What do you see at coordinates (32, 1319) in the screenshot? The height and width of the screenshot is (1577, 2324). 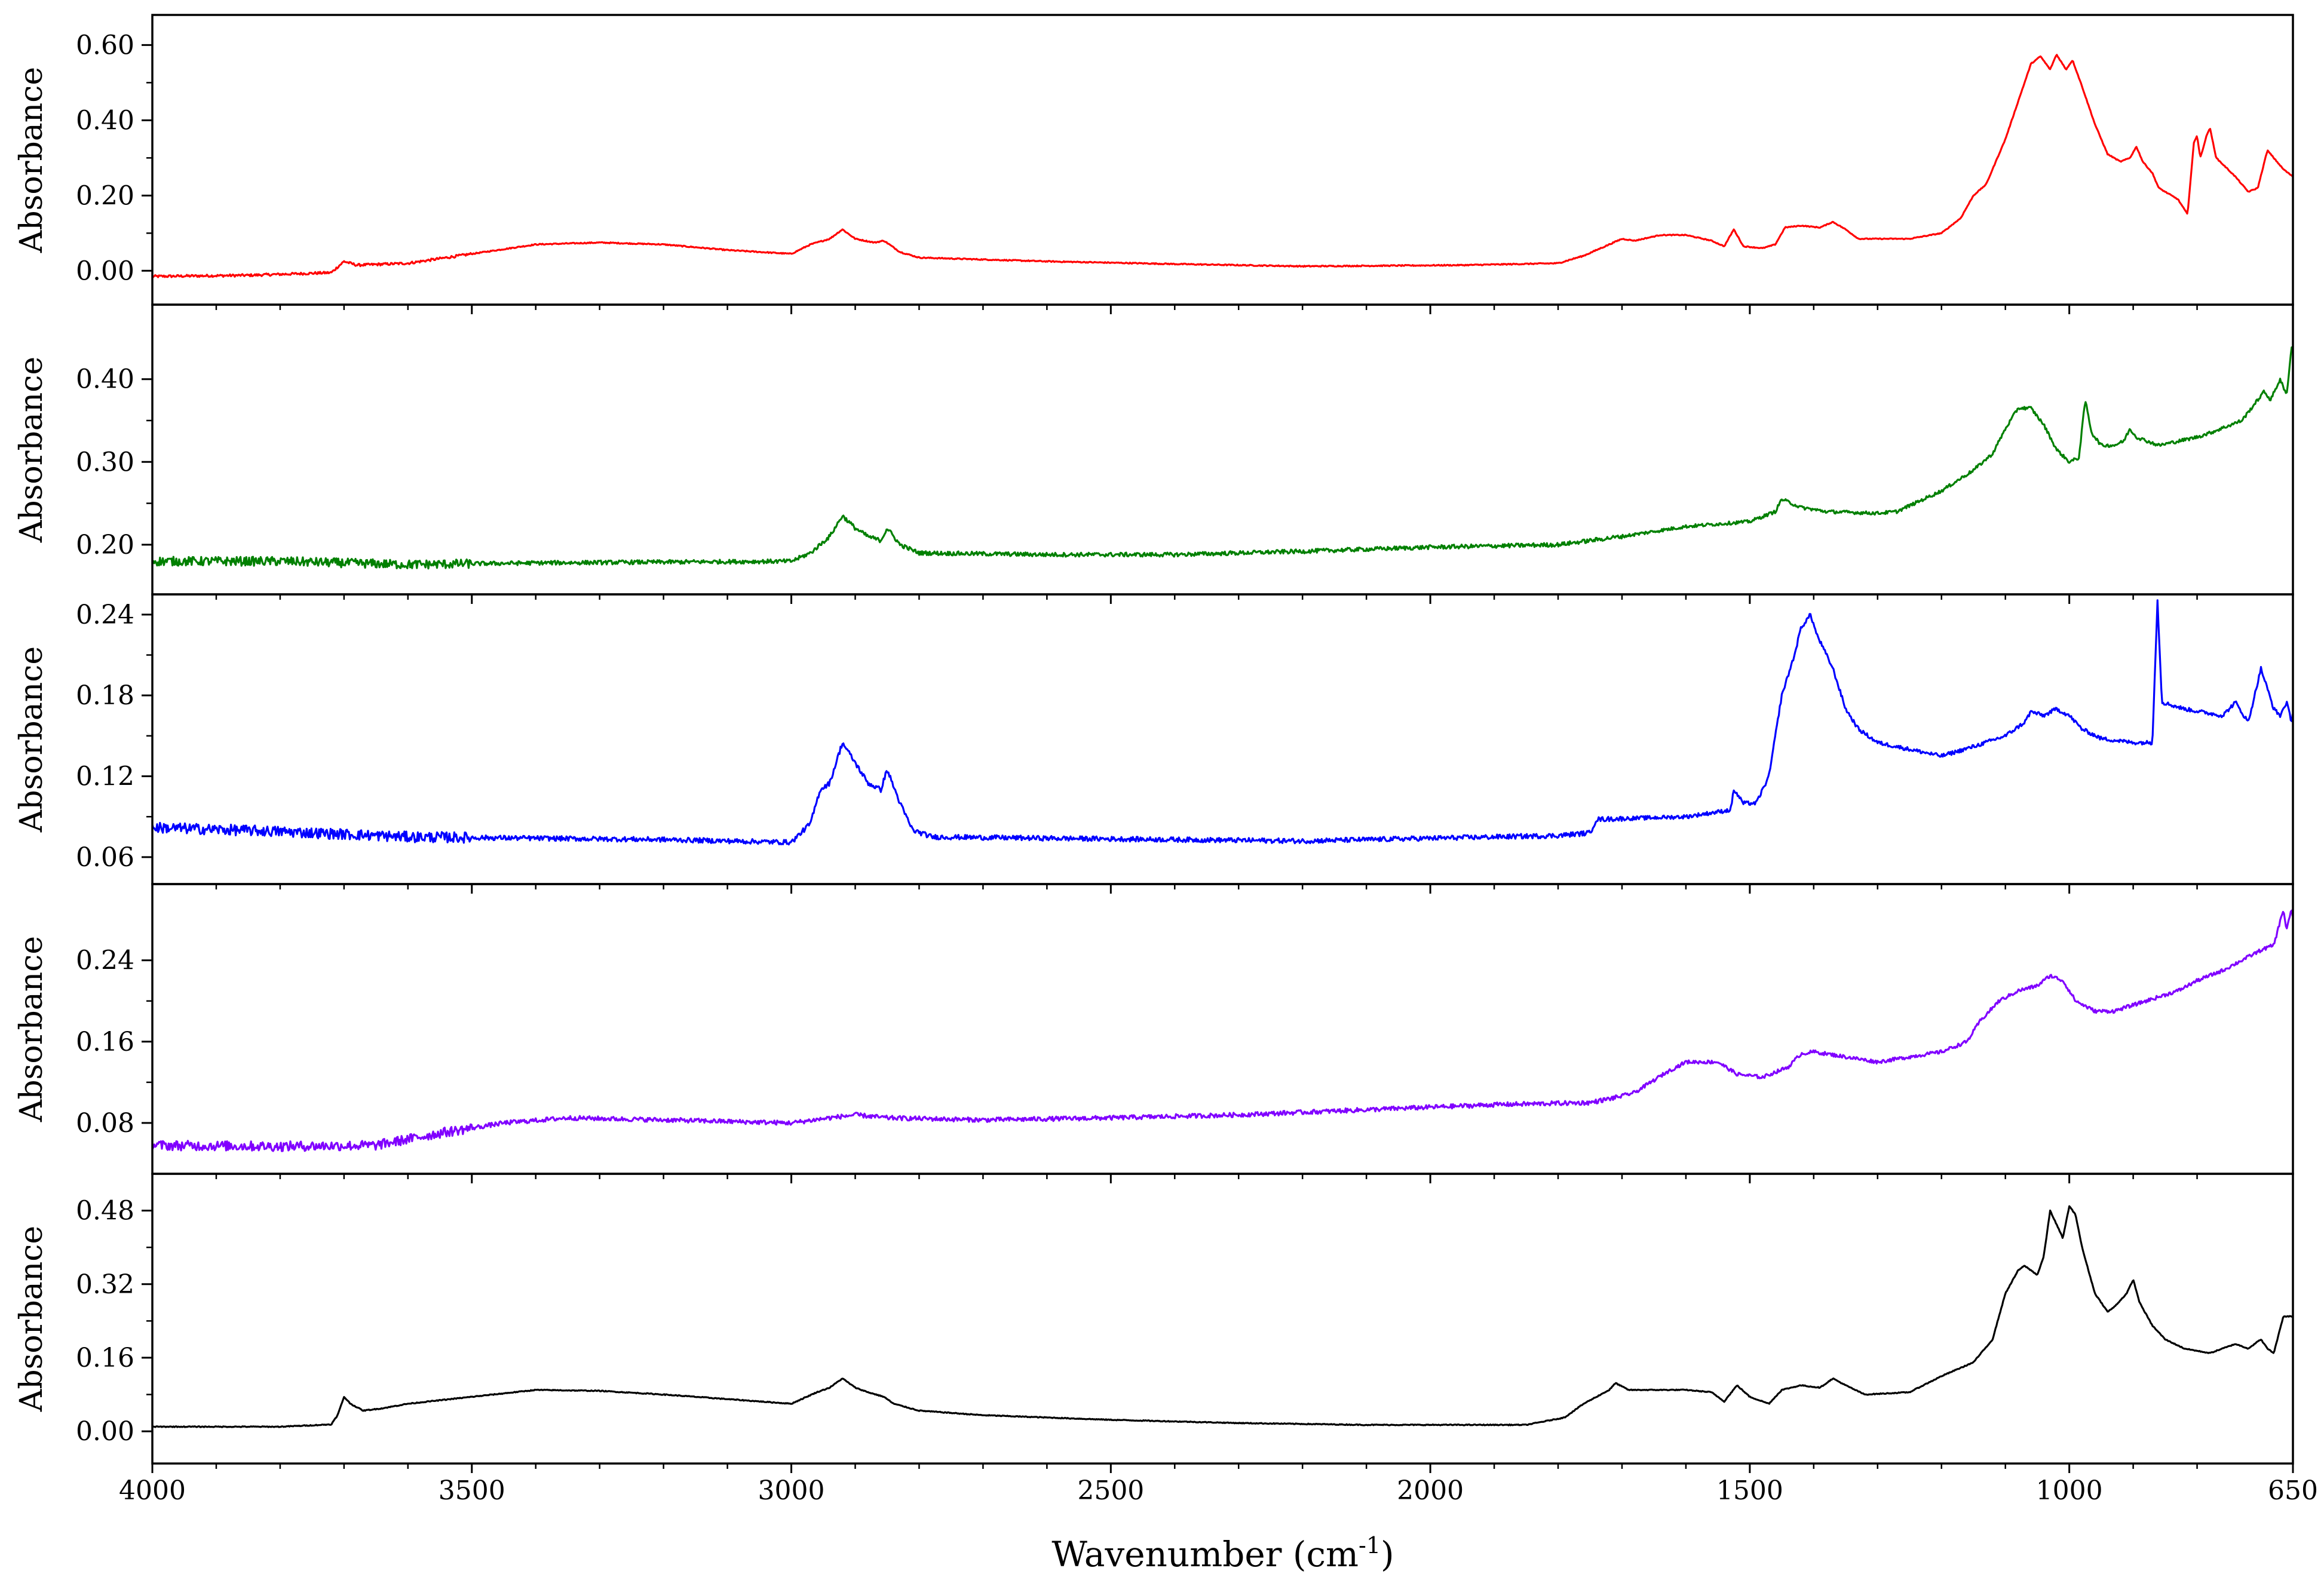 I see `y-axis-title-5: Absorbance` at bounding box center [32, 1319].